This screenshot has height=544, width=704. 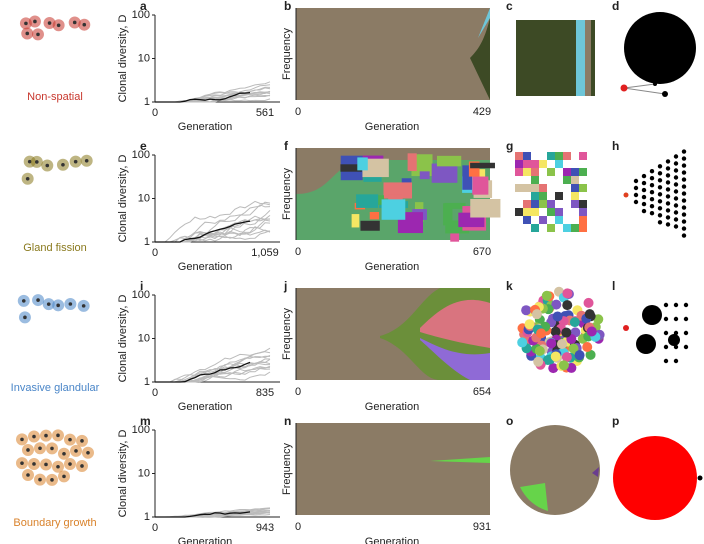 What do you see at coordinates (55, 97) in the screenshot?
I see `row-label: Non-spatial` at bounding box center [55, 97].